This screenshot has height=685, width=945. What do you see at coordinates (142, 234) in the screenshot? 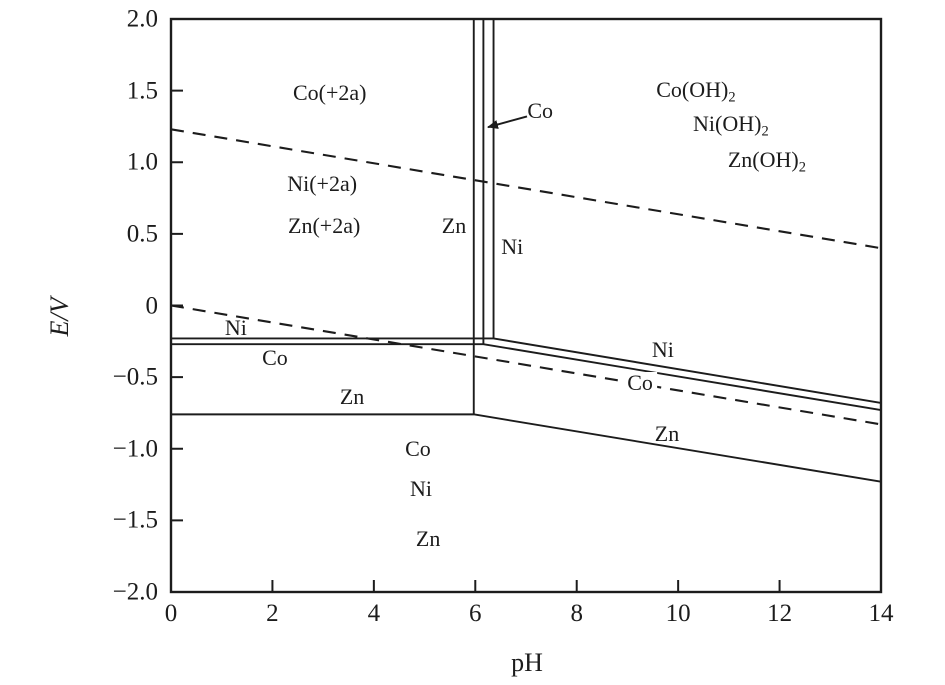
I see `y-tick-label: 0.5` at bounding box center [142, 234].